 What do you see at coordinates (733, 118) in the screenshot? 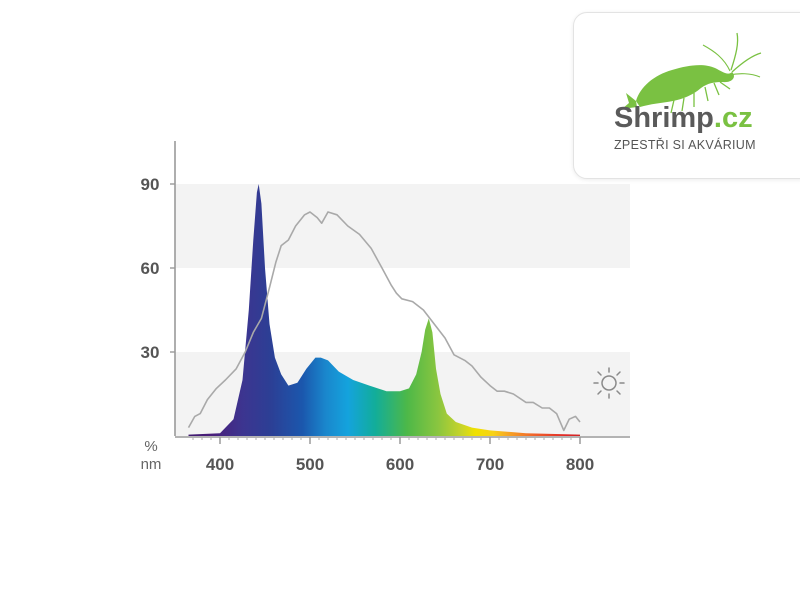
I see `brand-tld: .cz` at bounding box center [733, 118].